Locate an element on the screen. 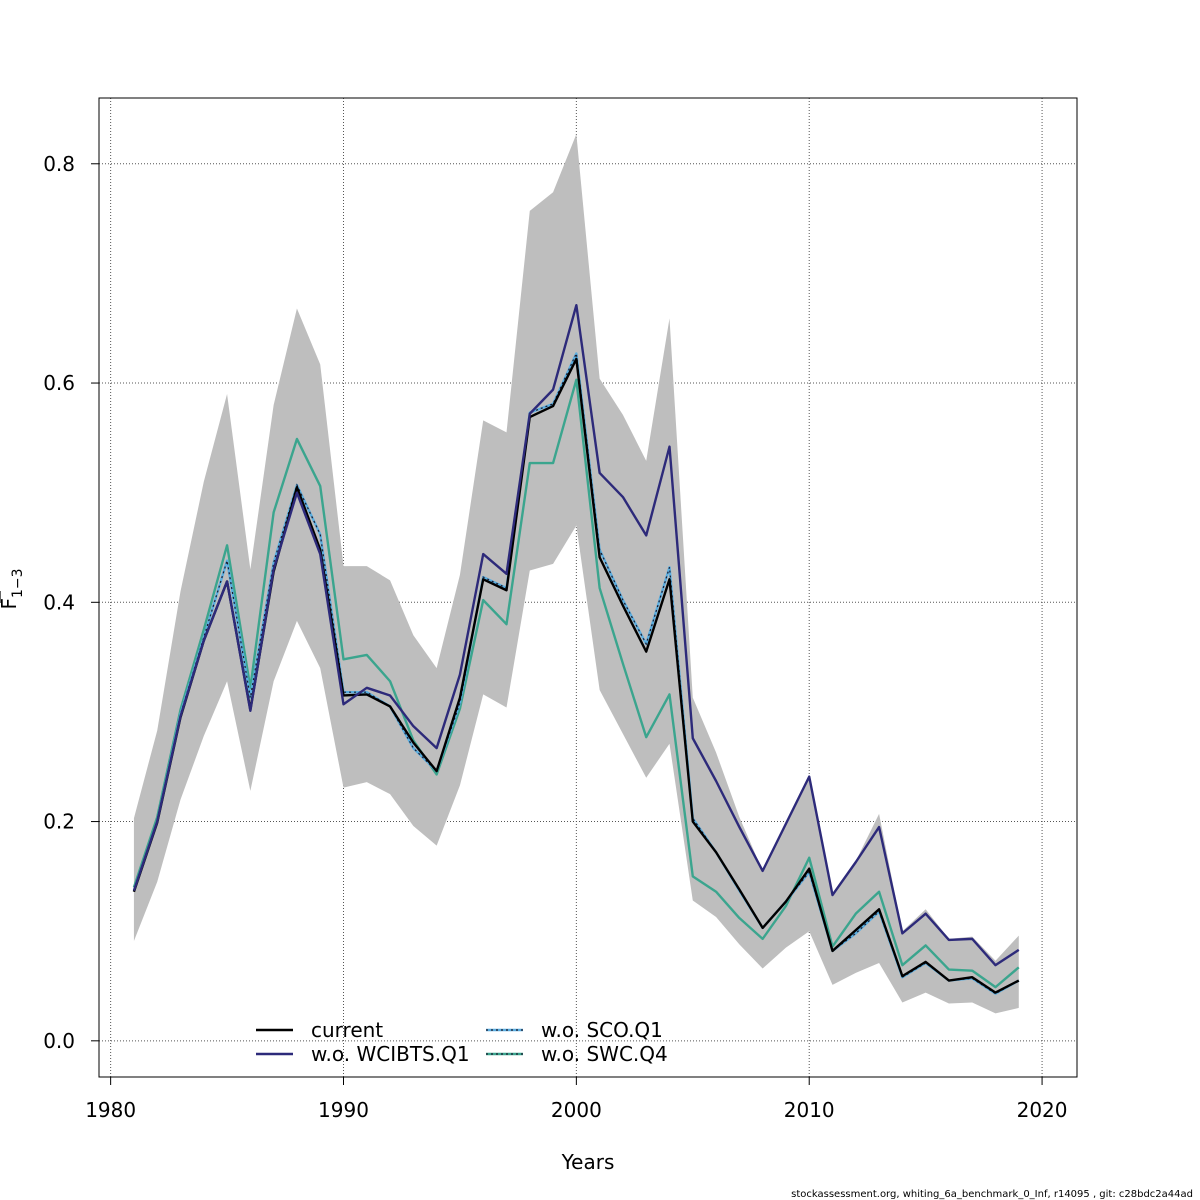 The image size is (1200, 1200). legend-item: w.o. WCIBTS.Q1 is located at coordinates (363, 1054).